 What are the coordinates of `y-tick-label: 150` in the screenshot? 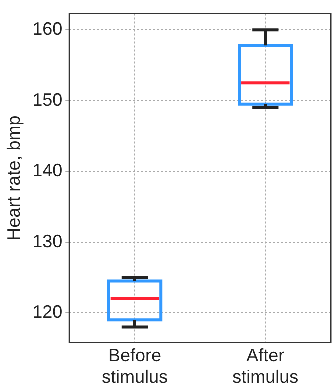 It's located at (47, 100).